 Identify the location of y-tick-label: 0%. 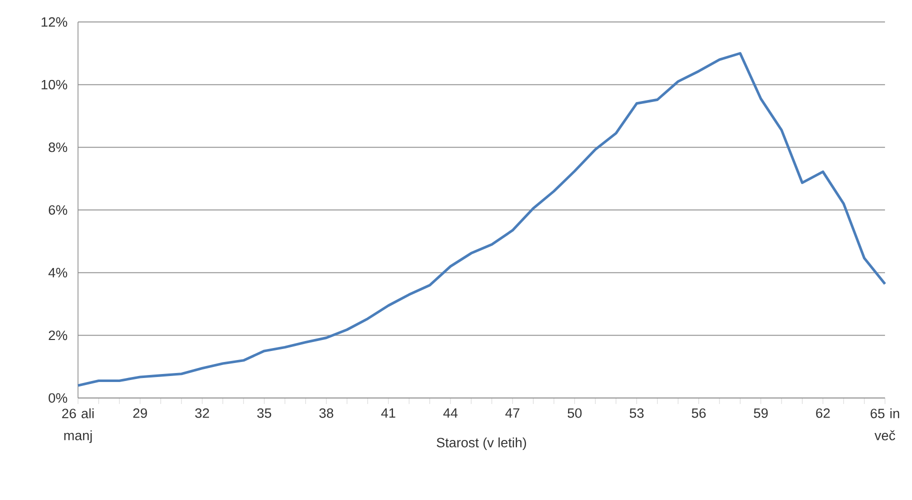
(58, 398).